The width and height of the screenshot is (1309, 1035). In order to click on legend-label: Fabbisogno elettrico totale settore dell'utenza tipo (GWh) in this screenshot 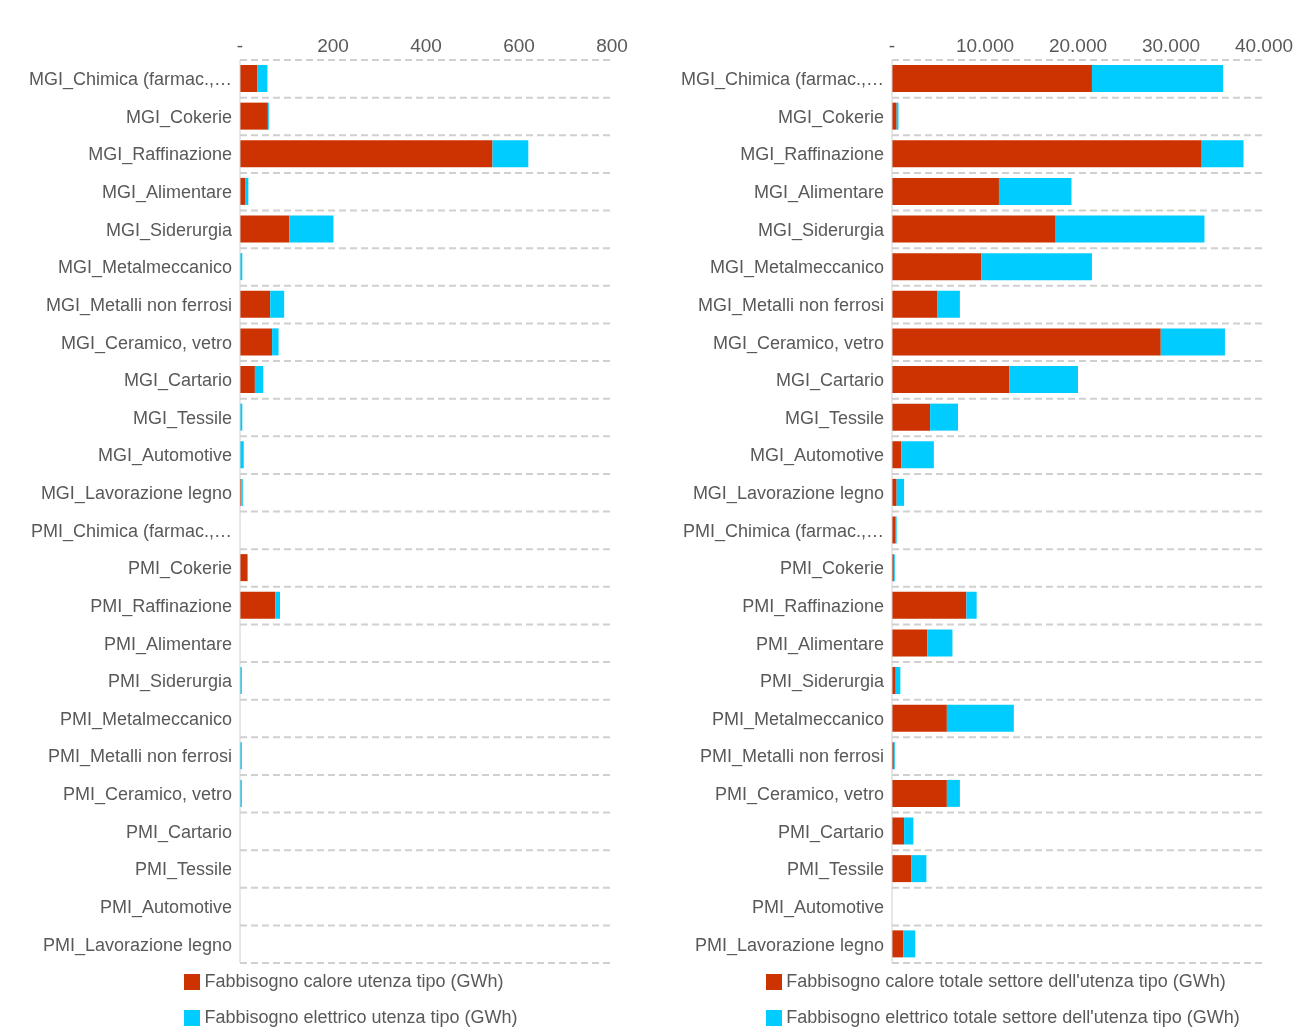, I will do `click(1013, 1017)`.